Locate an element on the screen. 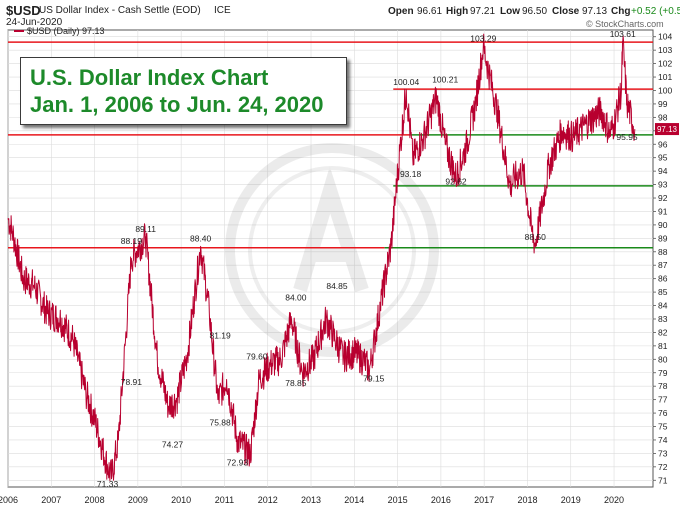  y-tick-label: 89 is located at coordinates (663, 238).